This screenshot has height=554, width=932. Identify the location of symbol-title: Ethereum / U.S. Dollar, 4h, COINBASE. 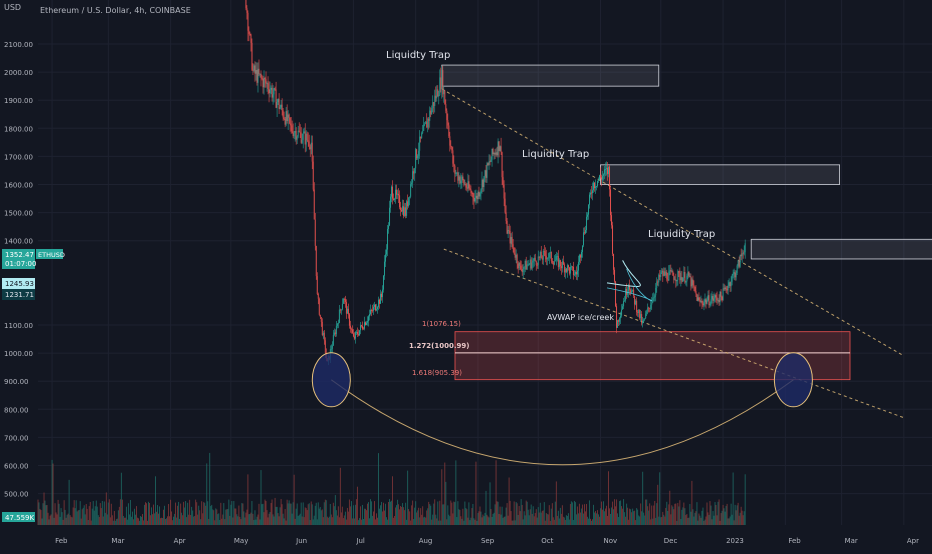
(115, 10).